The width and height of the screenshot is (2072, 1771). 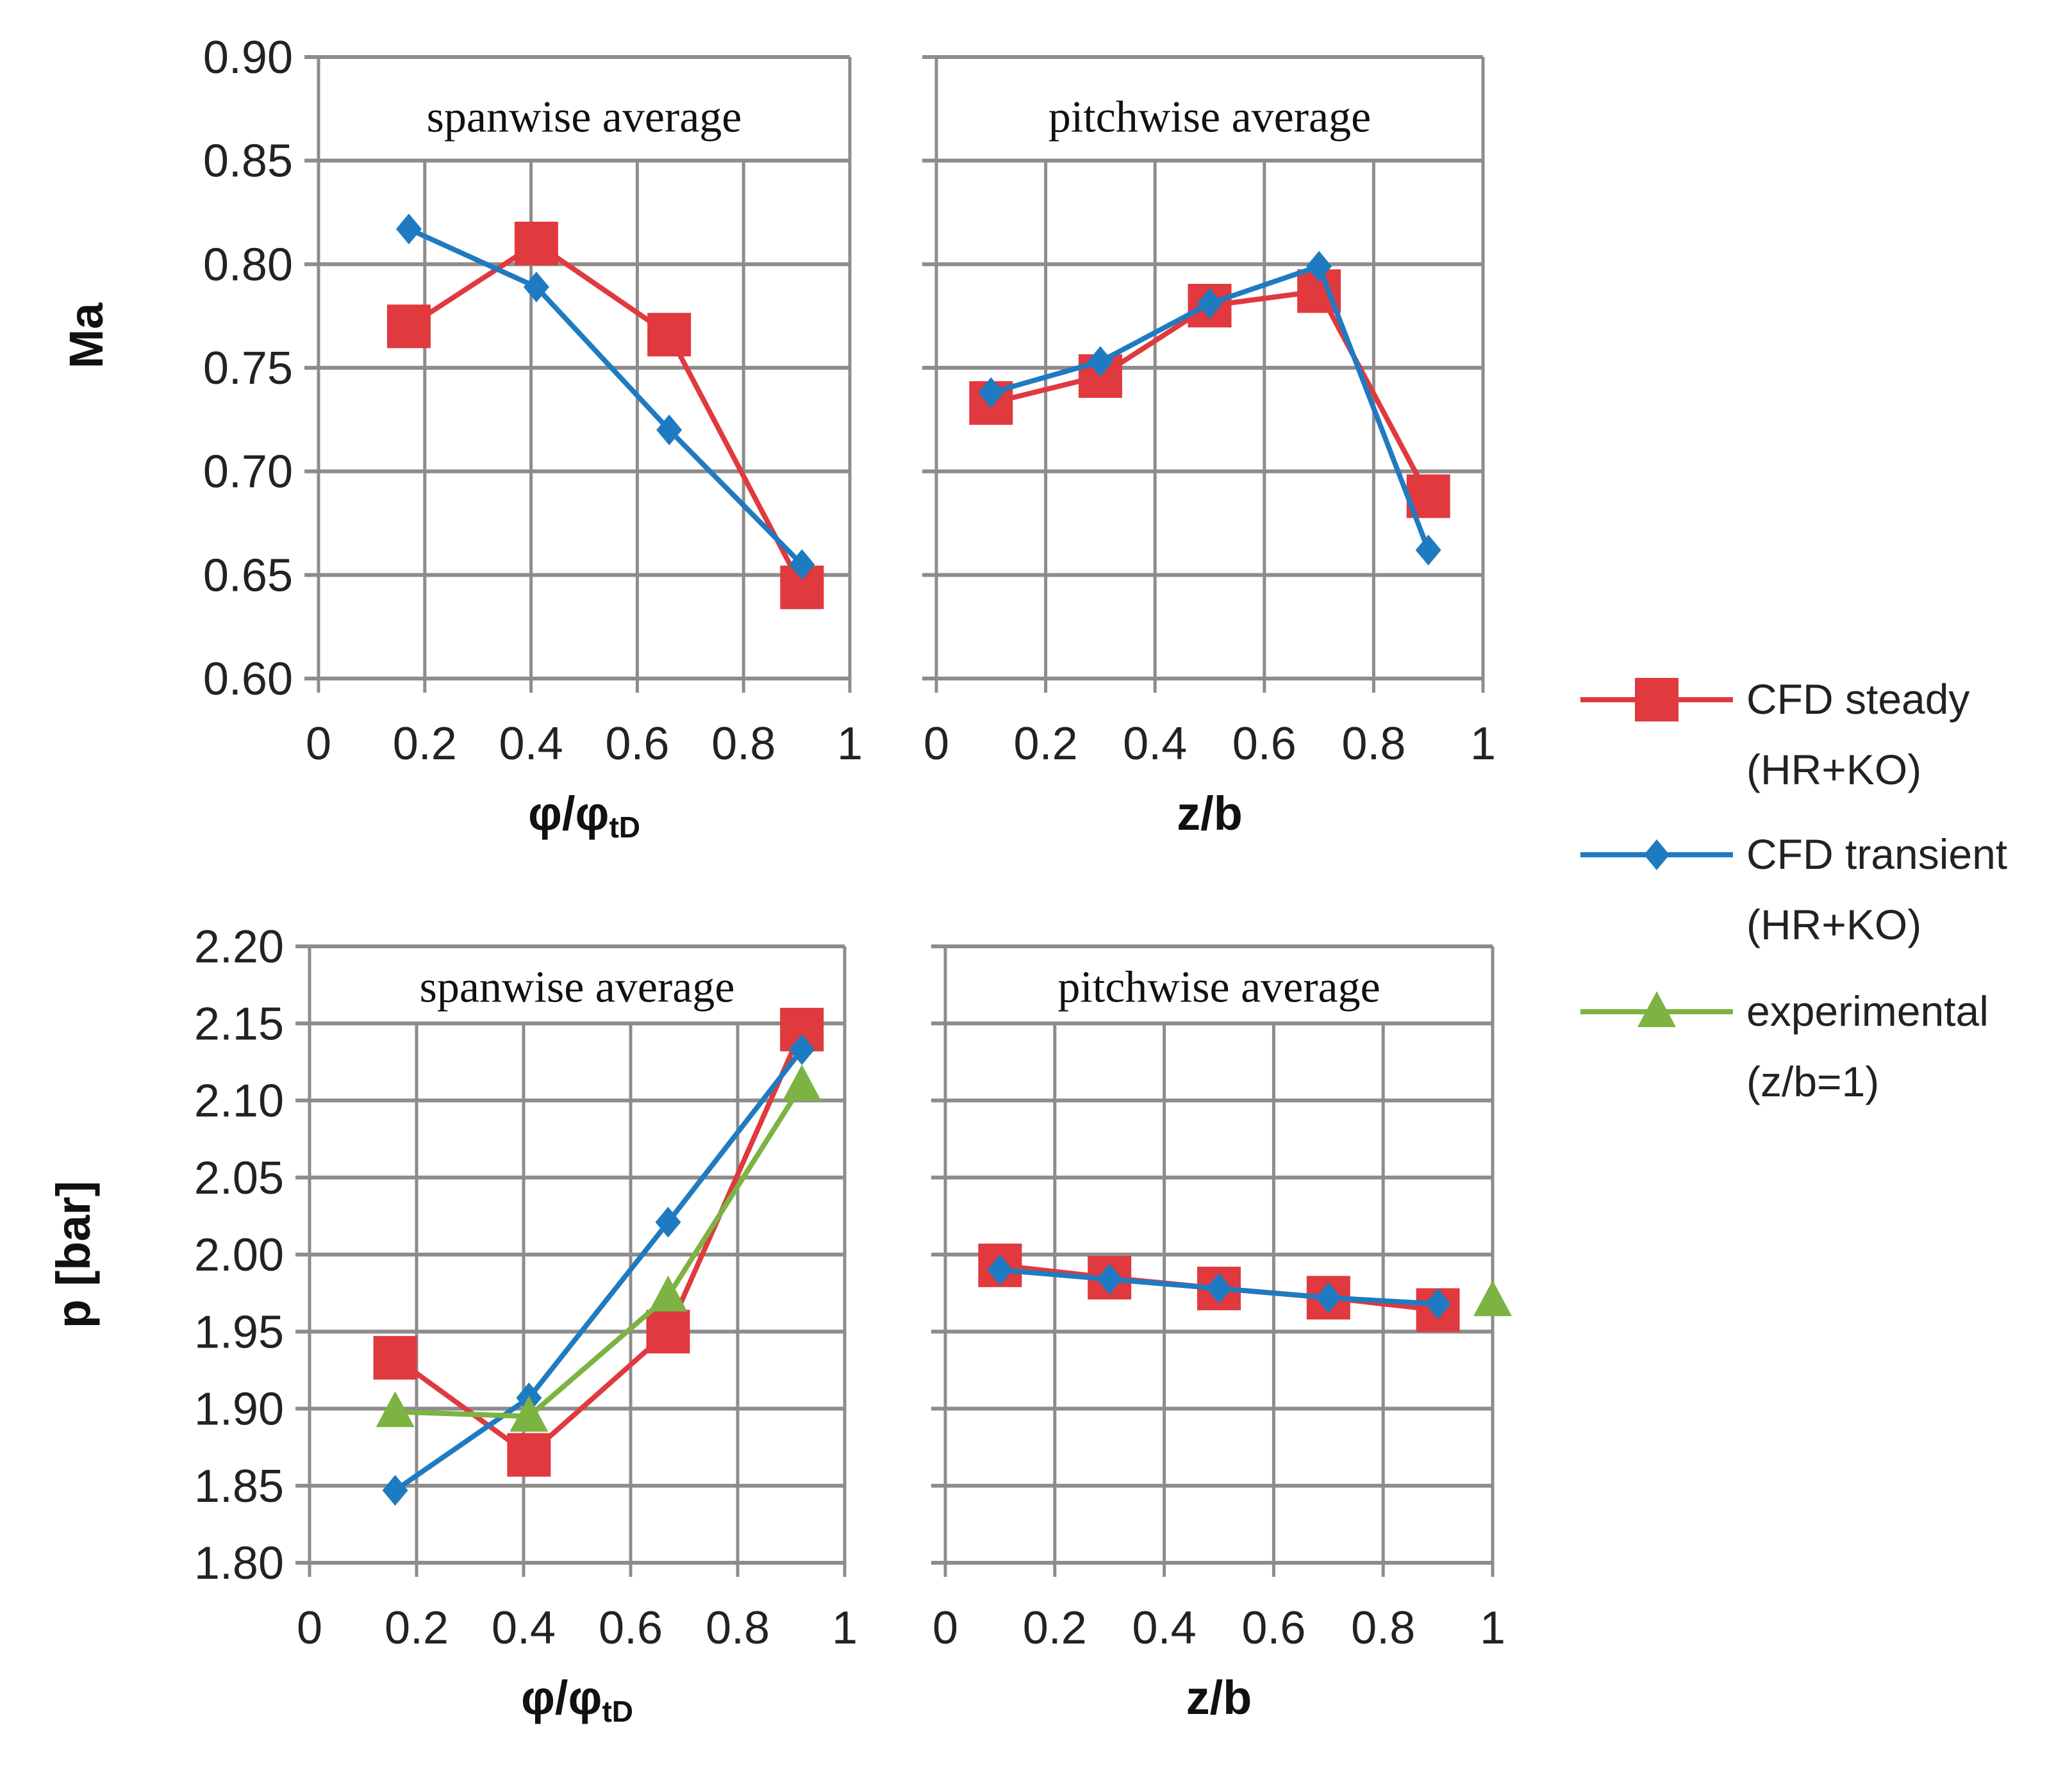 What do you see at coordinates (1833, 924) in the screenshot?
I see `legend-label-detail: (HR+KO)` at bounding box center [1833, 924].